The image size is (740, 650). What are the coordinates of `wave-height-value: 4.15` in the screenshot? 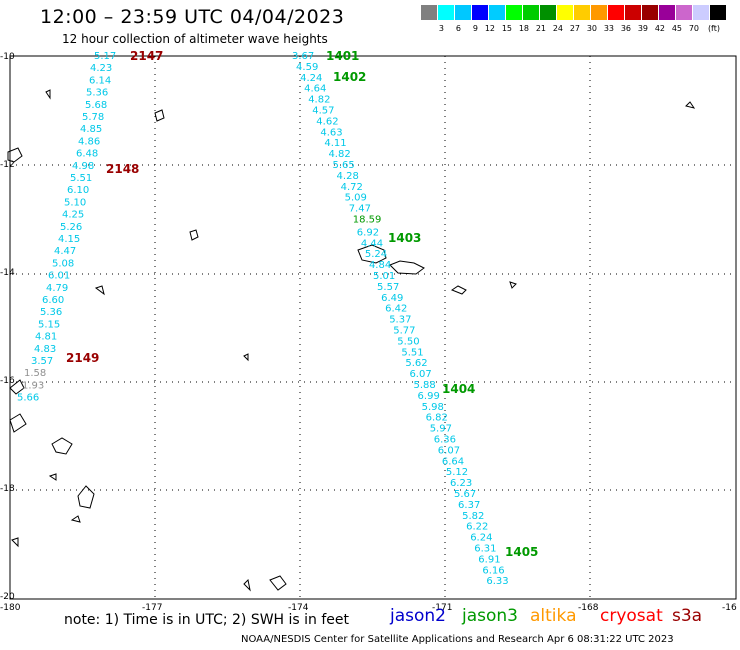 It's located at (69, 239).